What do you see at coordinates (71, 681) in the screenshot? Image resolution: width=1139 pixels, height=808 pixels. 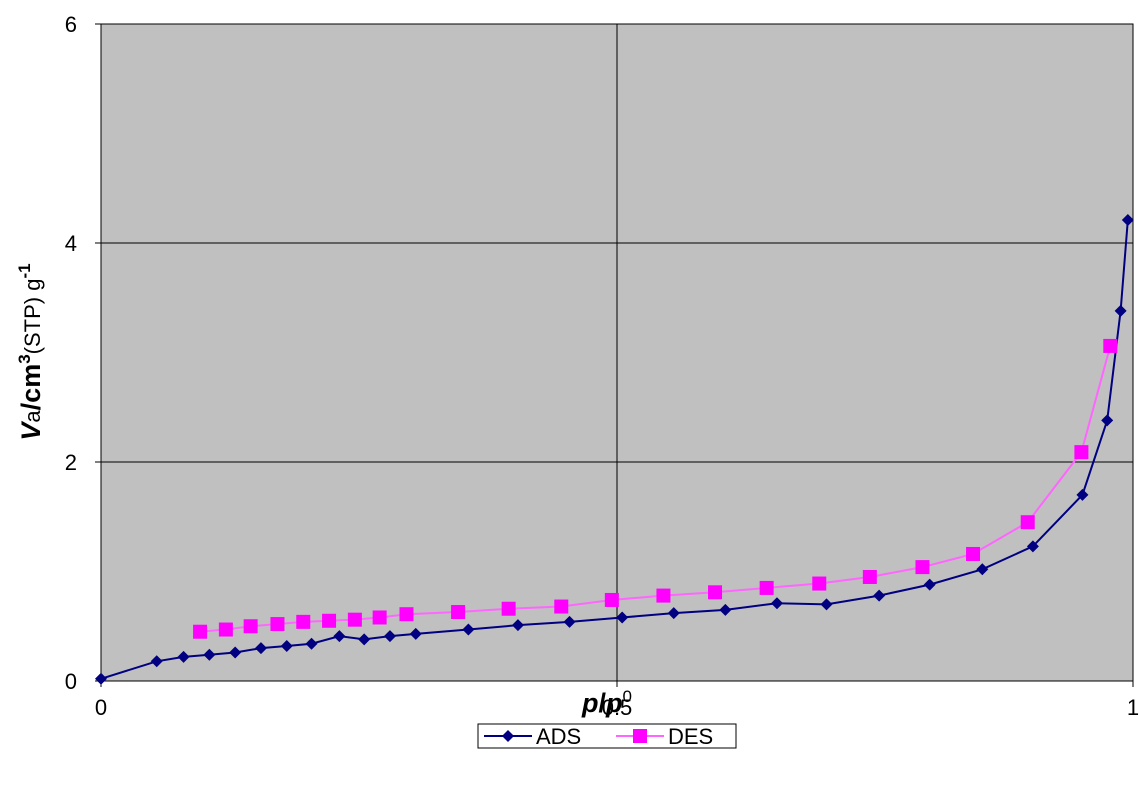 I see `y-tick-label: 0` at bounding box center [71, 681].